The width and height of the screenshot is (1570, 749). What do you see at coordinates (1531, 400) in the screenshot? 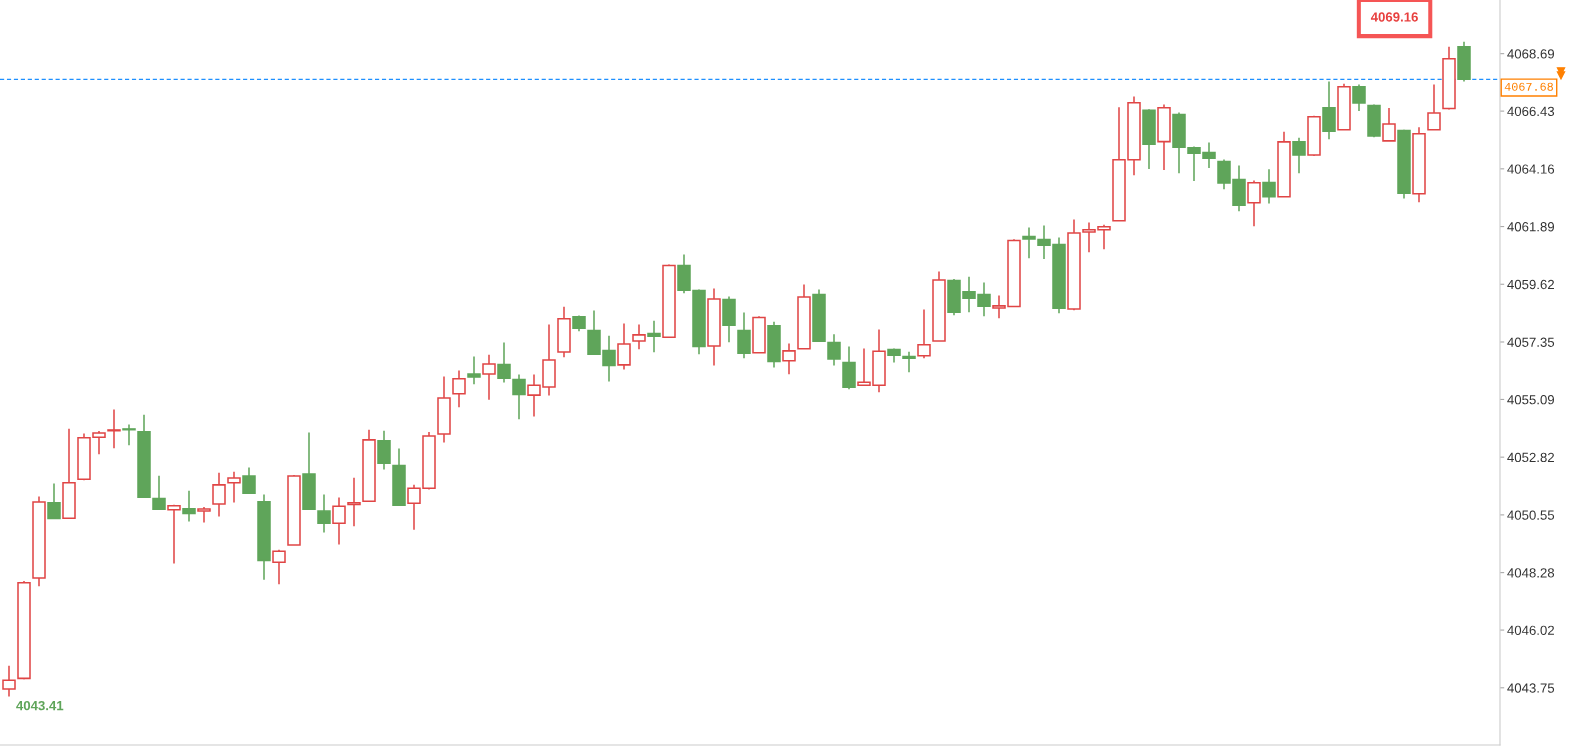
I see `y-tick-label: 4055.09` at bounding box center [1531, 400].